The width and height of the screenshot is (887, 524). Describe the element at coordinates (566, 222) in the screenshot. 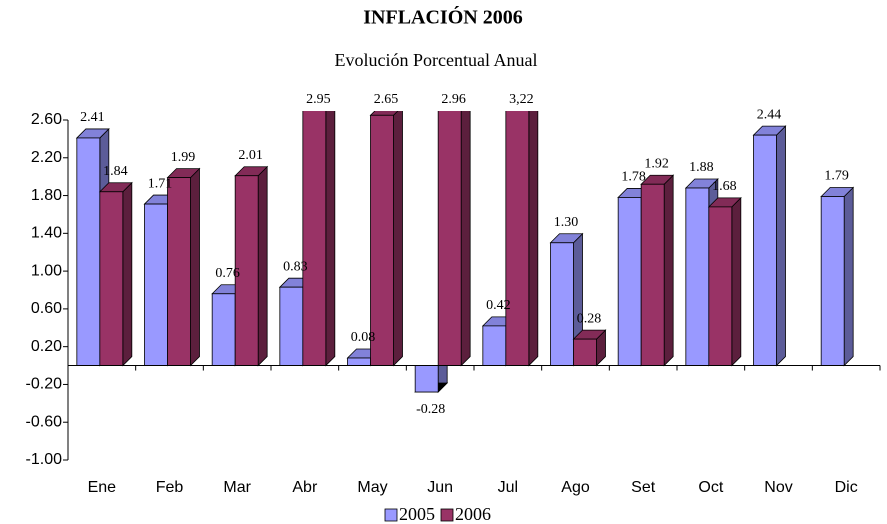

I see `data-label: 1.30` at that location.